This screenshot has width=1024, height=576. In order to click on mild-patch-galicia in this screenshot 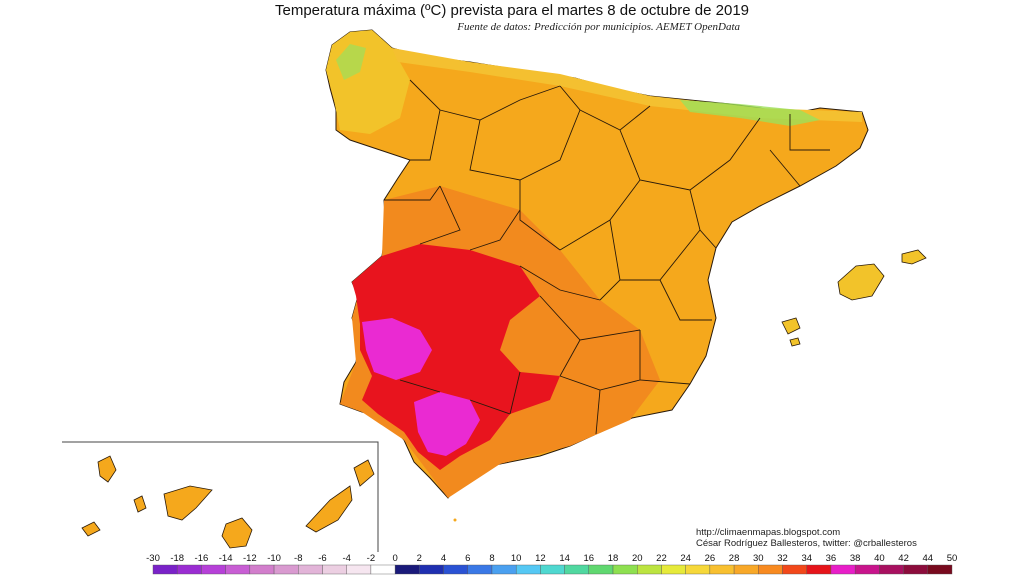, I will do `click(351, 62)`.